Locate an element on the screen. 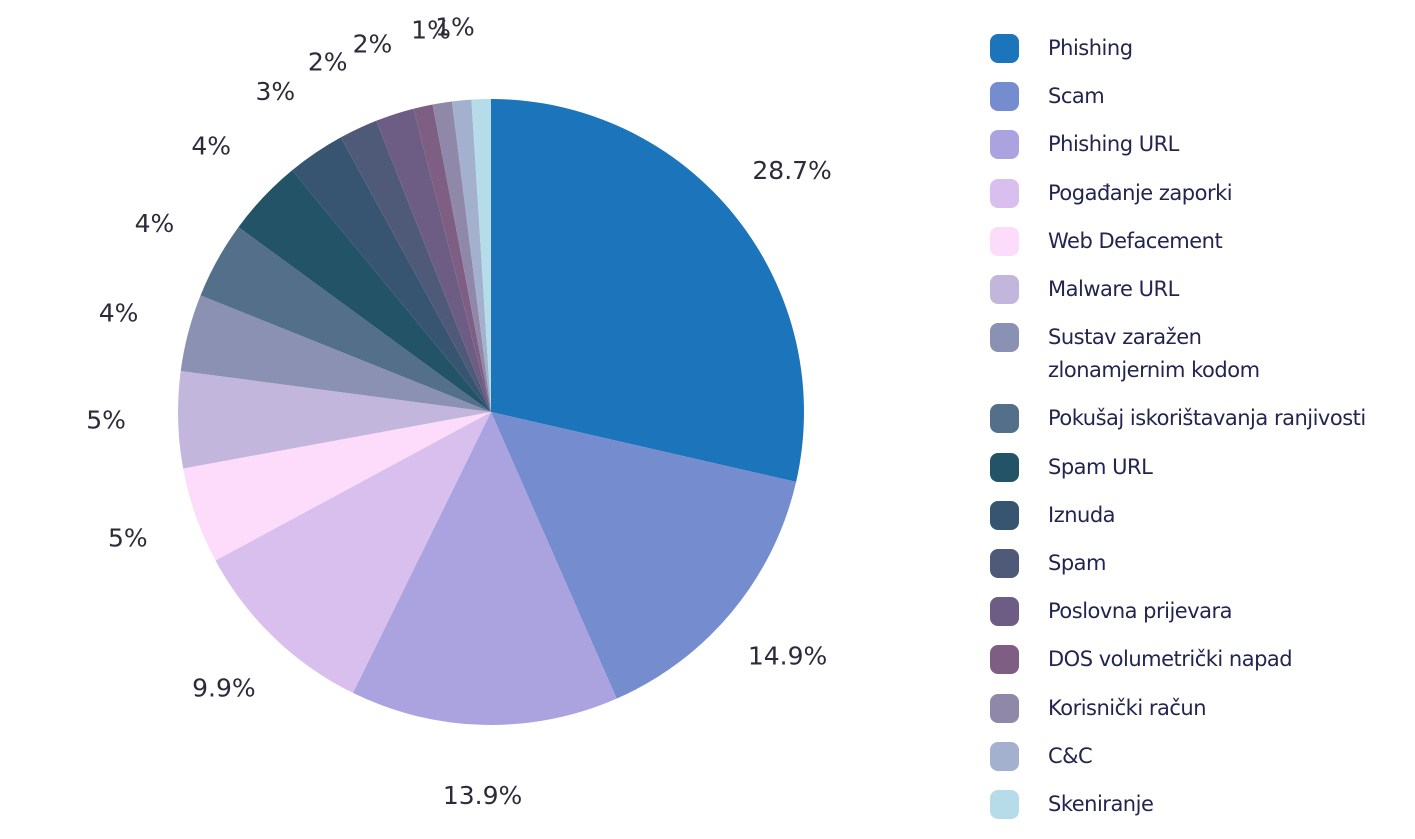 The height and width of the screenshot is (839, 1415). legend-label: Malware URL is located at coordinates (1113, 289).